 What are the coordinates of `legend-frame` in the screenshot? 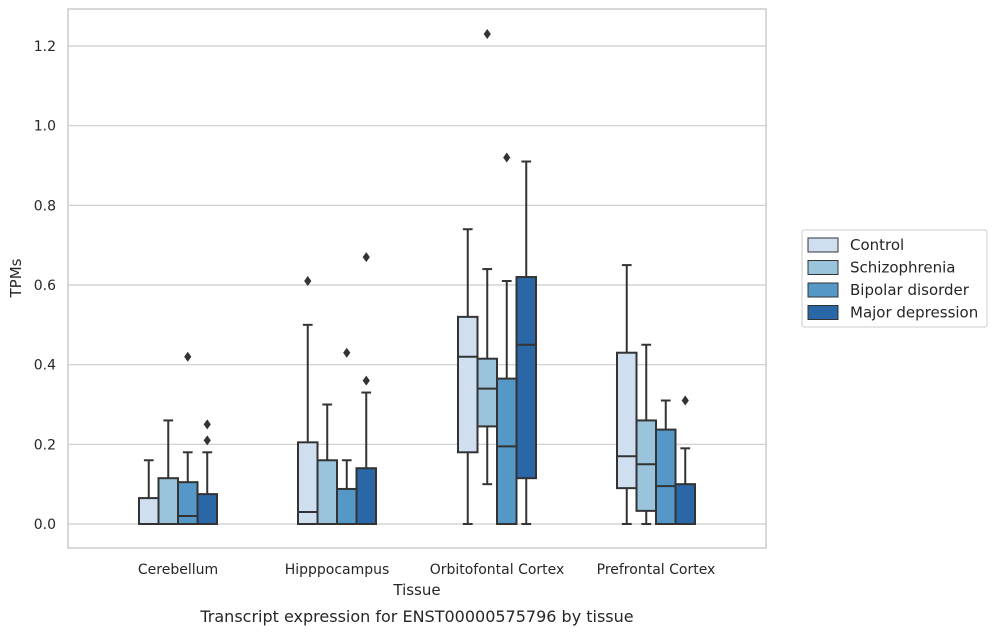 It's located at (894, 278).